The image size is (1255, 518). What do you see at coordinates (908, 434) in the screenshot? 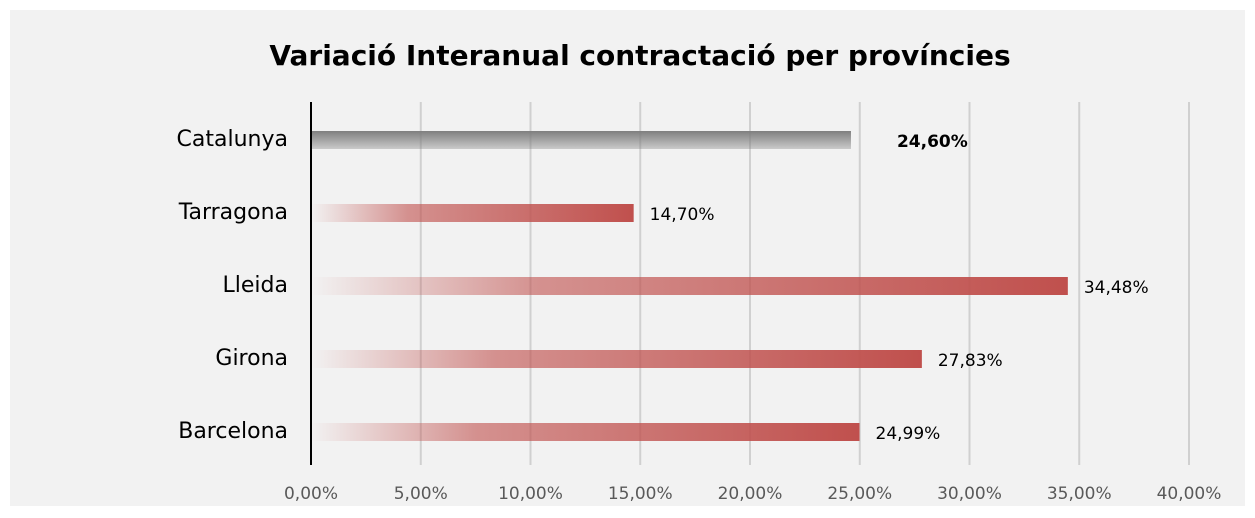
I see `value-label: 24,99%` at bounding box center [908, 434].